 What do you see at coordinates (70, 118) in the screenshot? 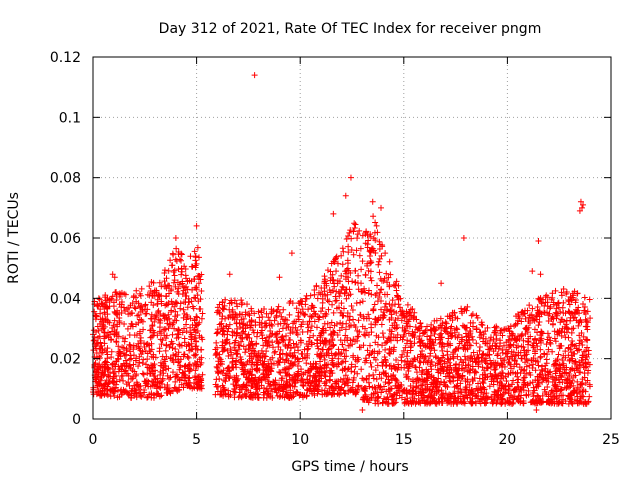
I see `y-tick-label: 0.1` at bounding box center [70, 118].